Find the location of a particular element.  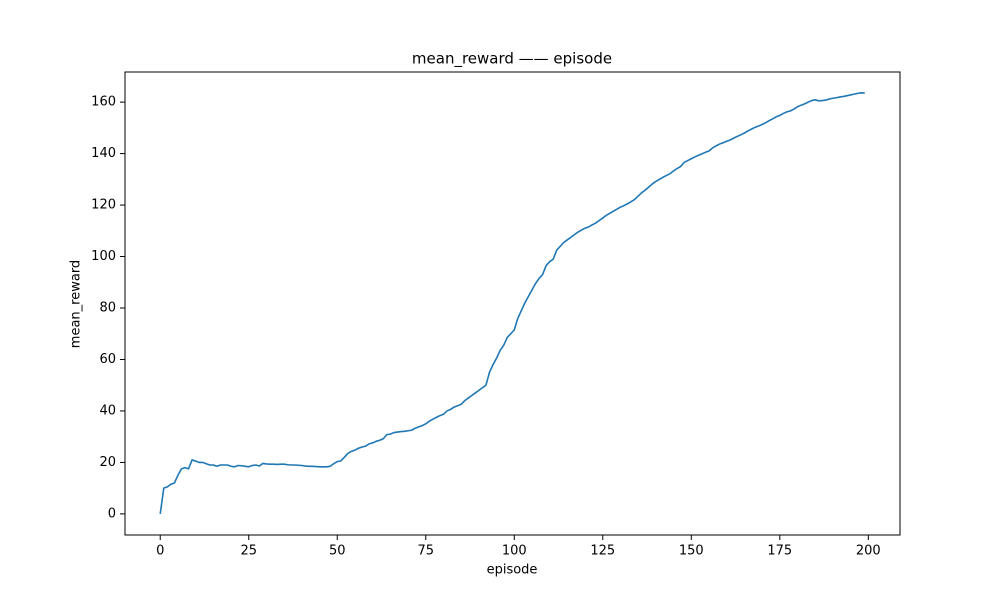

y-tick-label: 80 is located at coordinates (107, 308).